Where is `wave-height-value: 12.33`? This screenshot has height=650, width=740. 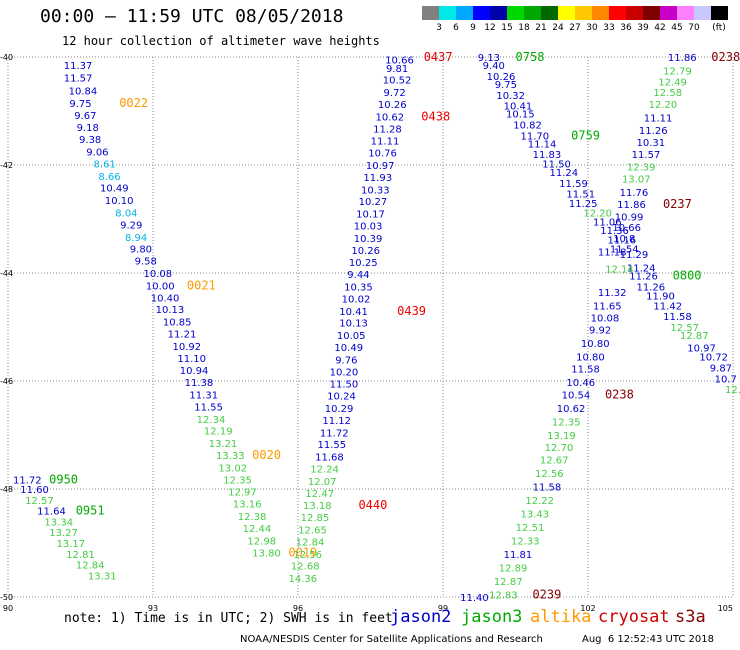
wave-height-value: 12.33 is located at coordinates (525, 541).